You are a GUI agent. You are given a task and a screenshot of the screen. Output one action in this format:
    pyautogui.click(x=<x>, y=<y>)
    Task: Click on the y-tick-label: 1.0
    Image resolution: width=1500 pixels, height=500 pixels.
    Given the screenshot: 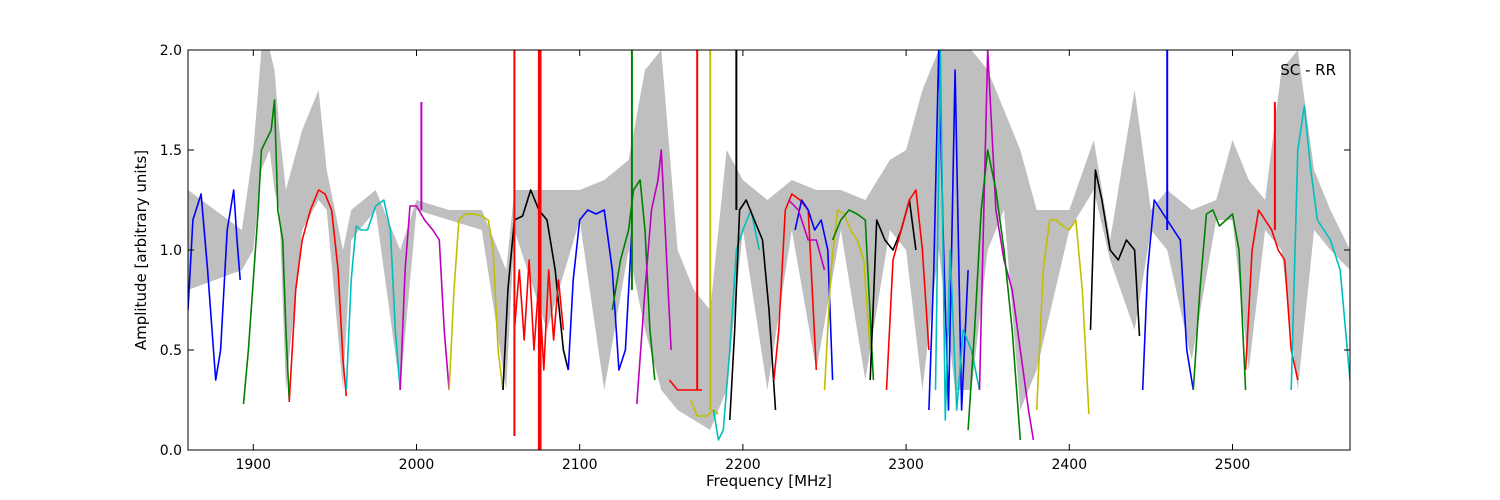 What is the action you would take?
    pyautogui.click(x=171, y=251)
    